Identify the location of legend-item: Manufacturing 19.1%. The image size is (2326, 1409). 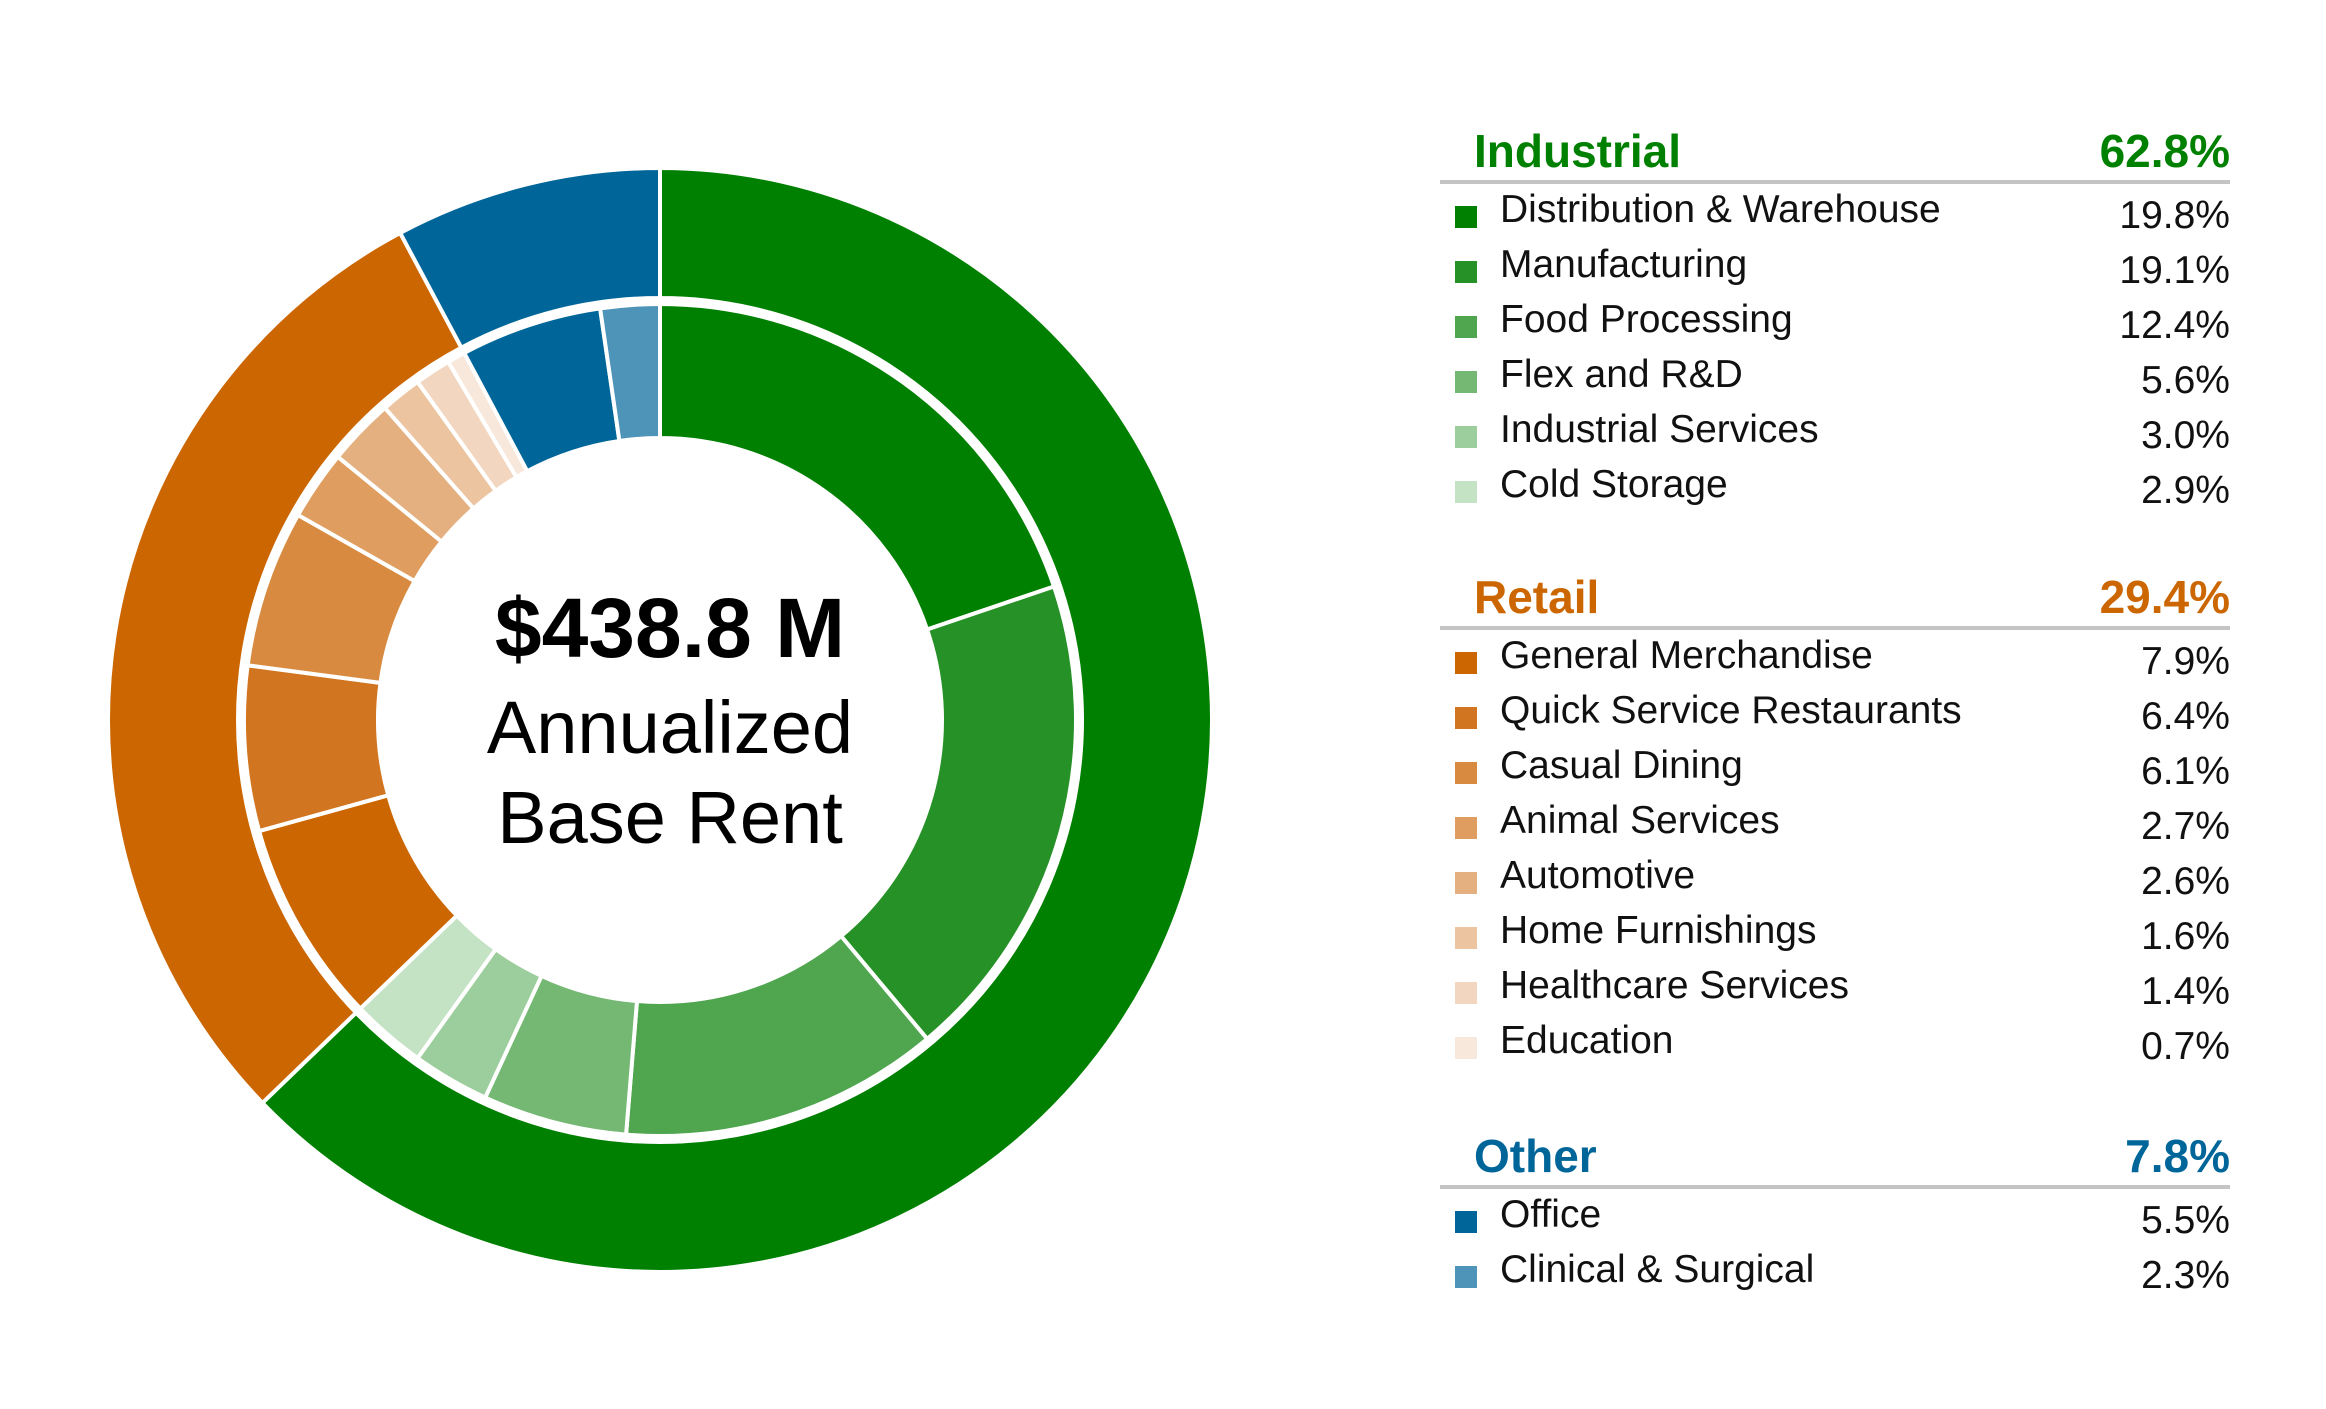
(1835, 266).